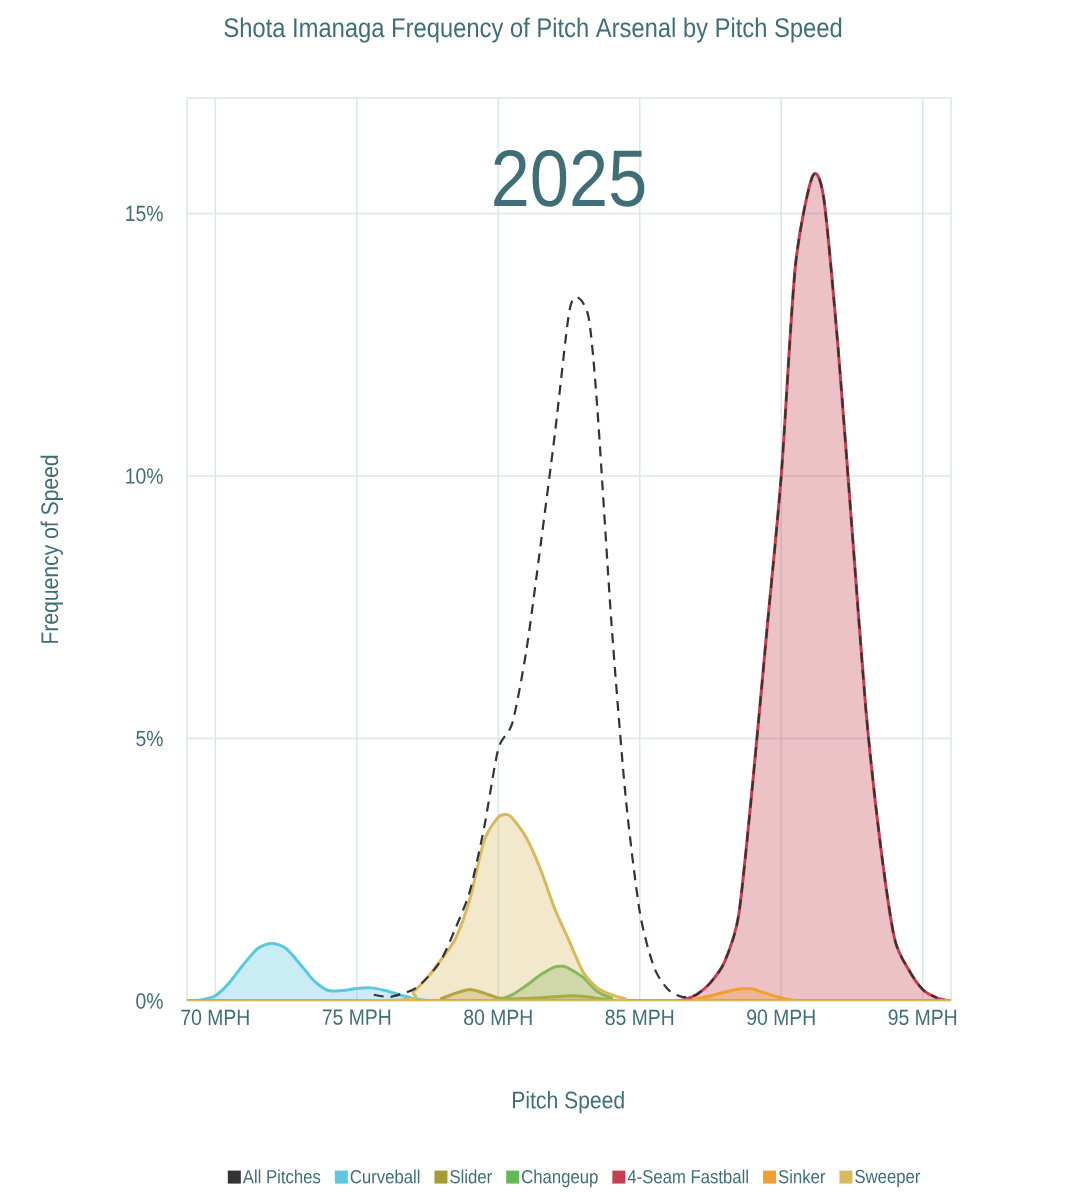  What do you see at coordinates (281, 1176) in the screenshot?
I see `legend-label: All Pitches` at bounding box center [281, 1176].